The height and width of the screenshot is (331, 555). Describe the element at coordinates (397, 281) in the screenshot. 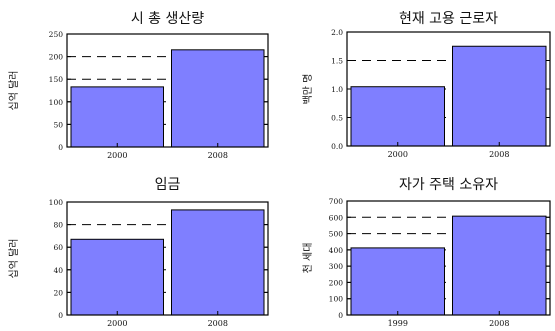

I see `bar-1999` at that location.